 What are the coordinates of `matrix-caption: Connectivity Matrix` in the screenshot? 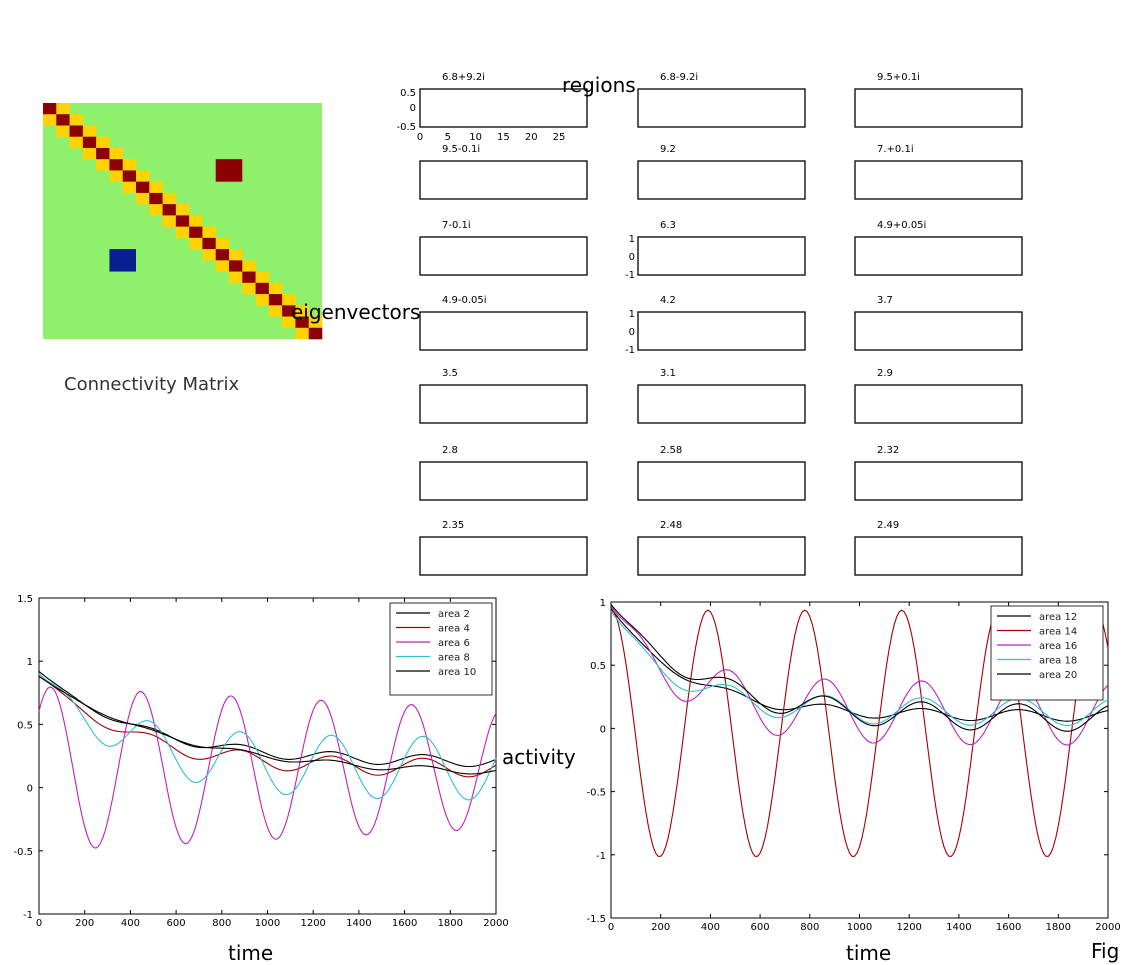 It's located at (152, 384).